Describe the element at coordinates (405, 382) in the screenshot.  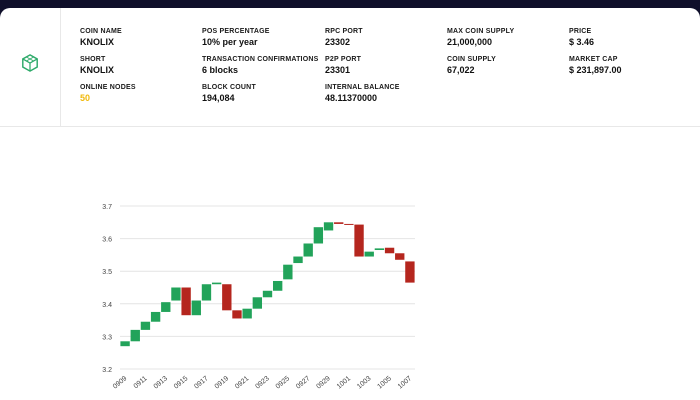
I see `x-tick-label: 1007` at that location.